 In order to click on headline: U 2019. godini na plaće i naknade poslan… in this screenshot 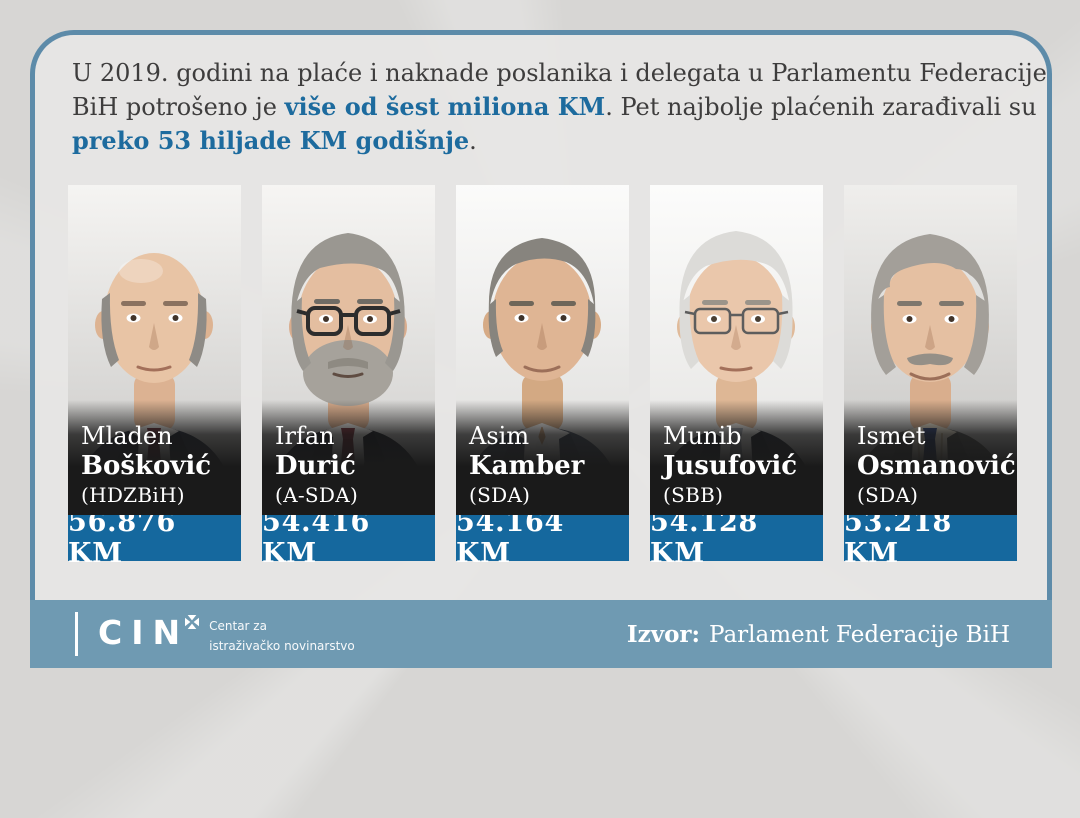, I will do `click(559, 107)`.